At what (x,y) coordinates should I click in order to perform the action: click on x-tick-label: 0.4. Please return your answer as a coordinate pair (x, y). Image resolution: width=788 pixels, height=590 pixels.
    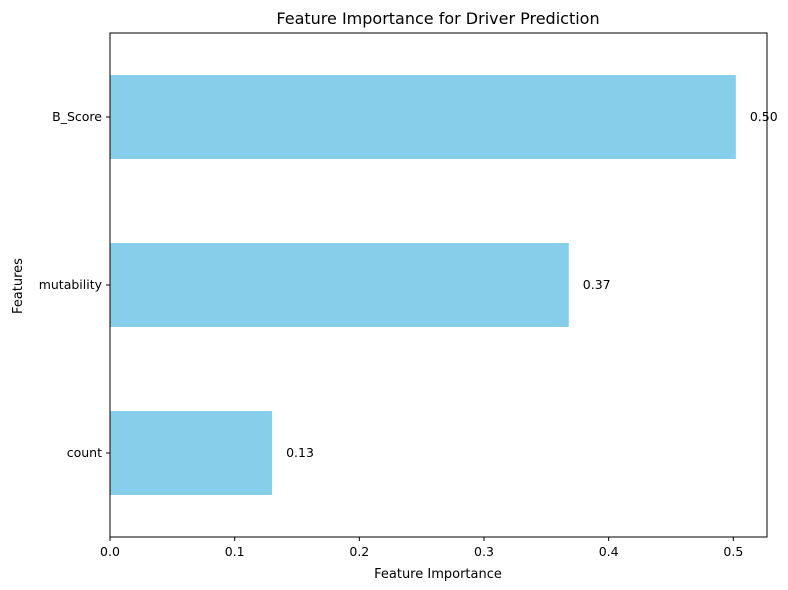
    Looking at the image, I should click on (609, 551).